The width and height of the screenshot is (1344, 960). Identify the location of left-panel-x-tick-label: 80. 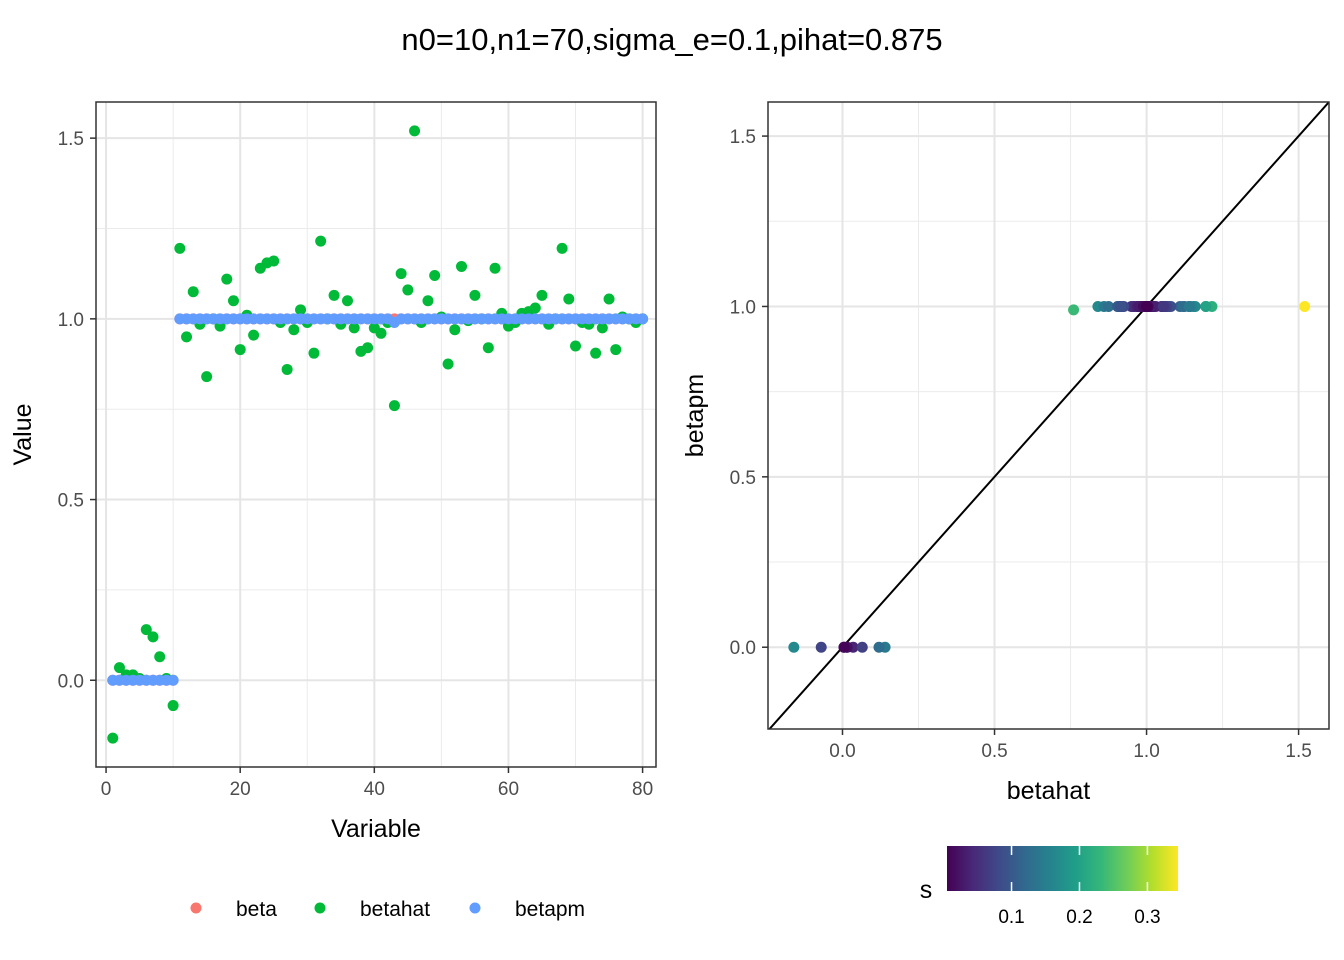
(642, 789).